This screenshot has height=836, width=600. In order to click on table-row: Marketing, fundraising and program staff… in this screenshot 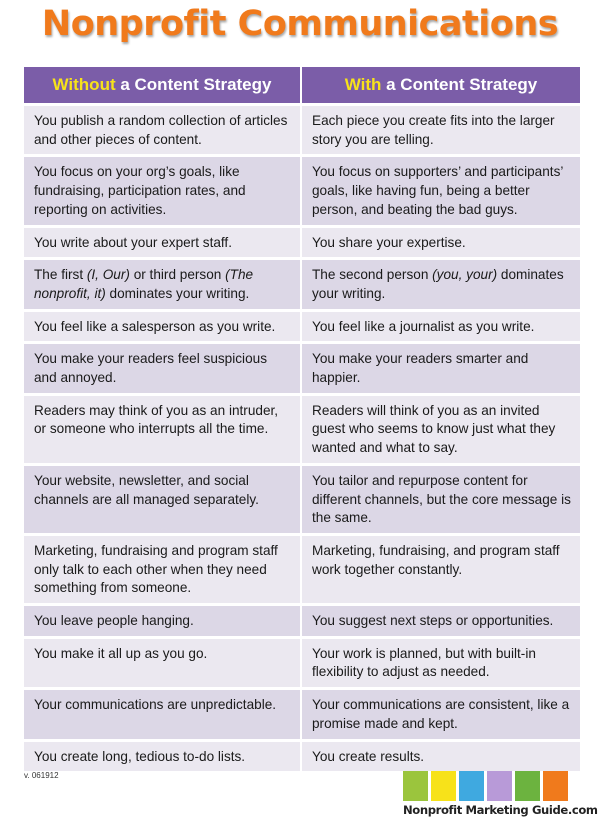, I will do `click(302, 571)`.